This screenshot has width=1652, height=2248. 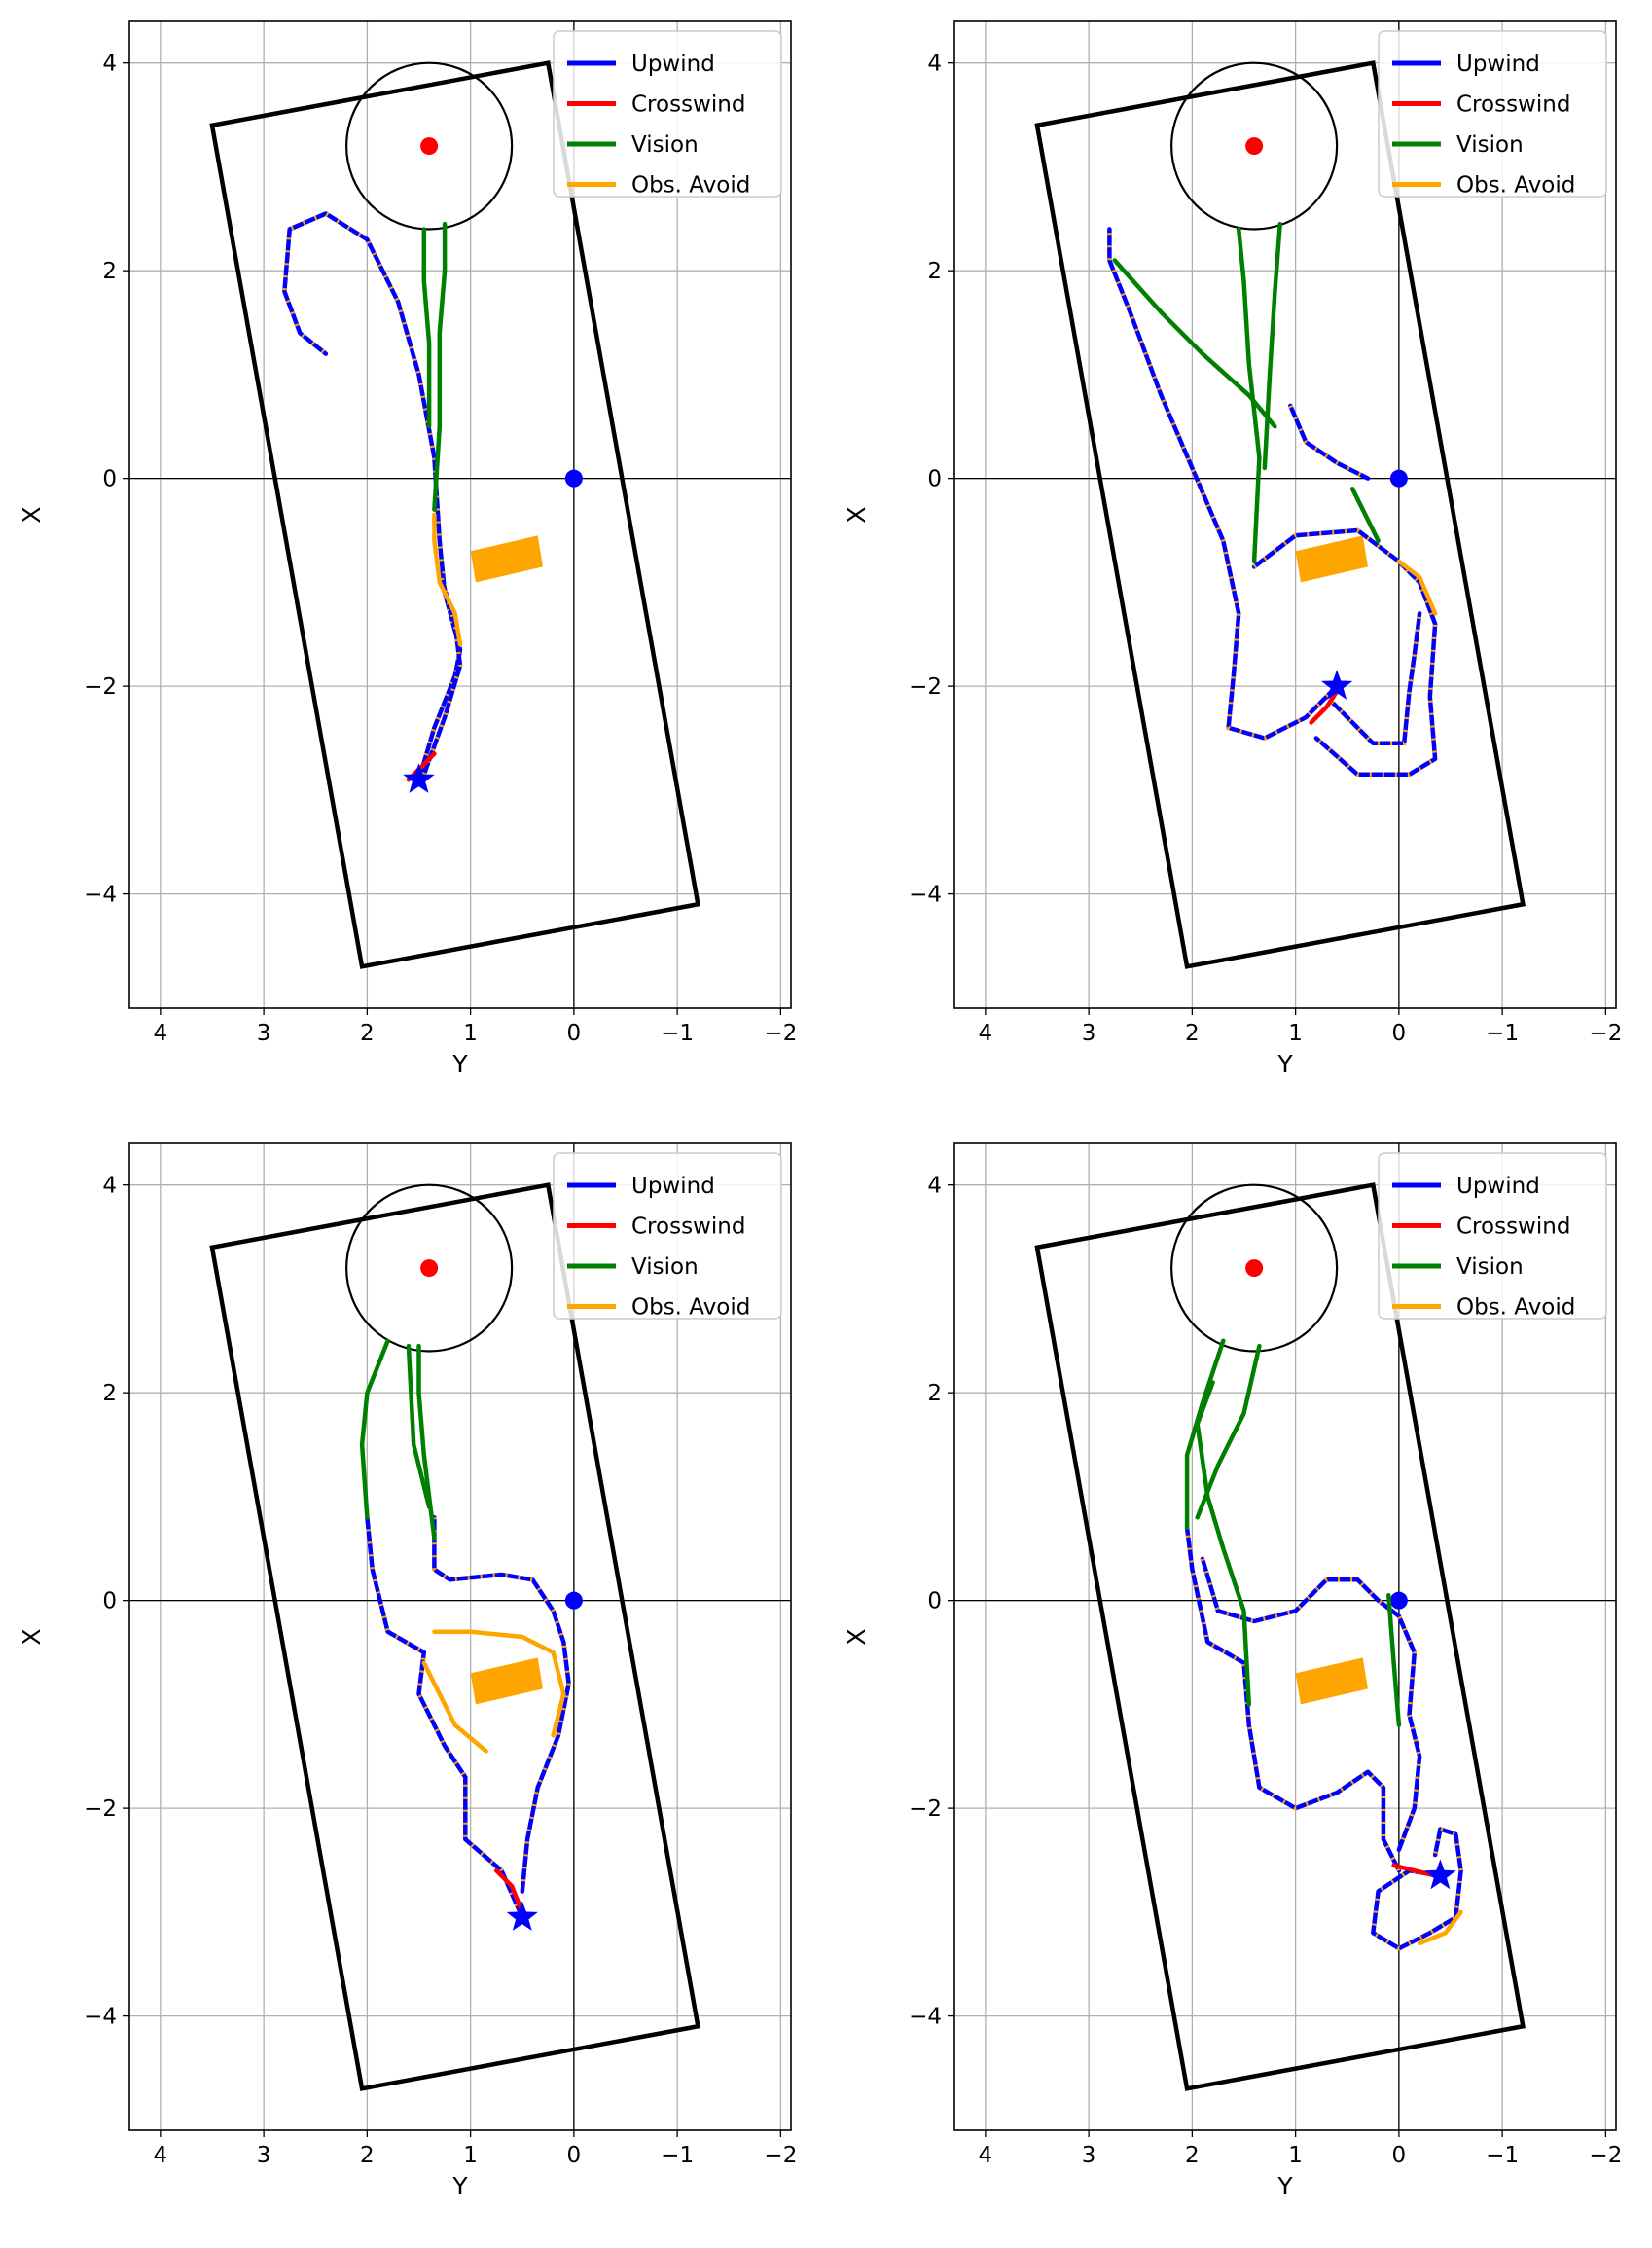 What do you see at coordinates (934, 271) in the screenshot?
I see `y-tick-label: 2` at bounding box center [934, 271].